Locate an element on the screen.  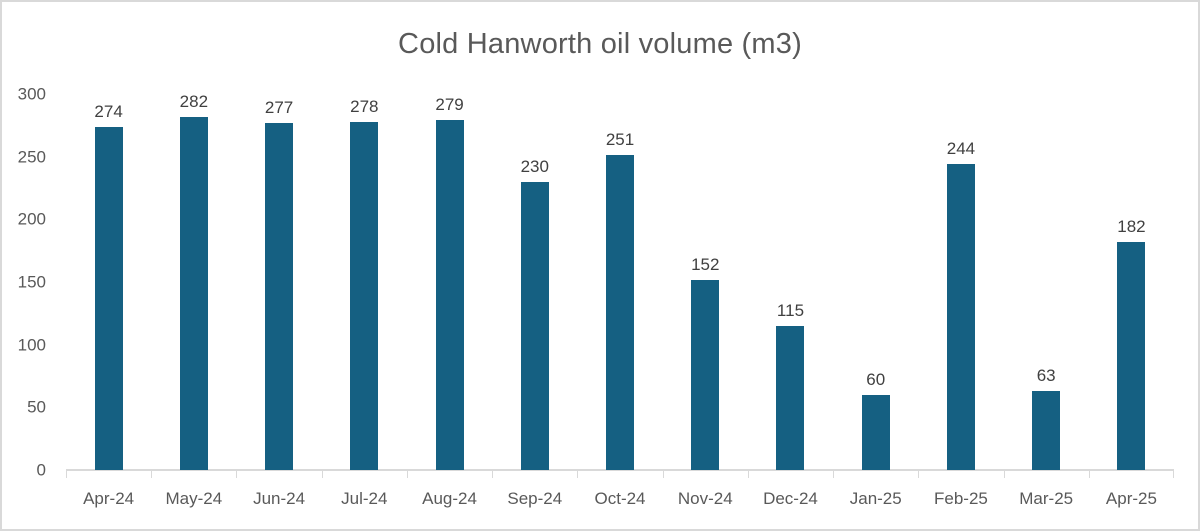
y-axis-tick-label: 50 is located at coordinates (36, 407).